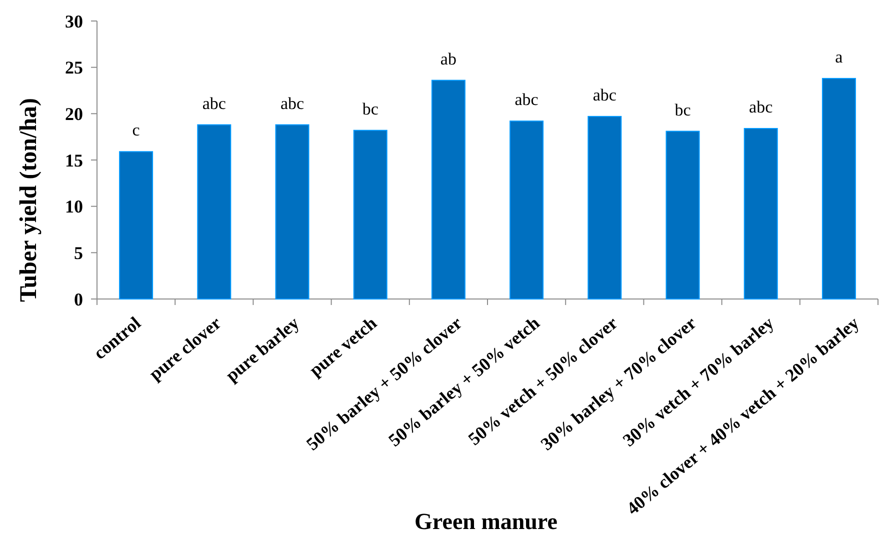 The width and height of the screenshot is (888, 534). Describe the element at coordinates (486, 521) in the screenshot. I see `x-axis-title: Green manure` at that location.